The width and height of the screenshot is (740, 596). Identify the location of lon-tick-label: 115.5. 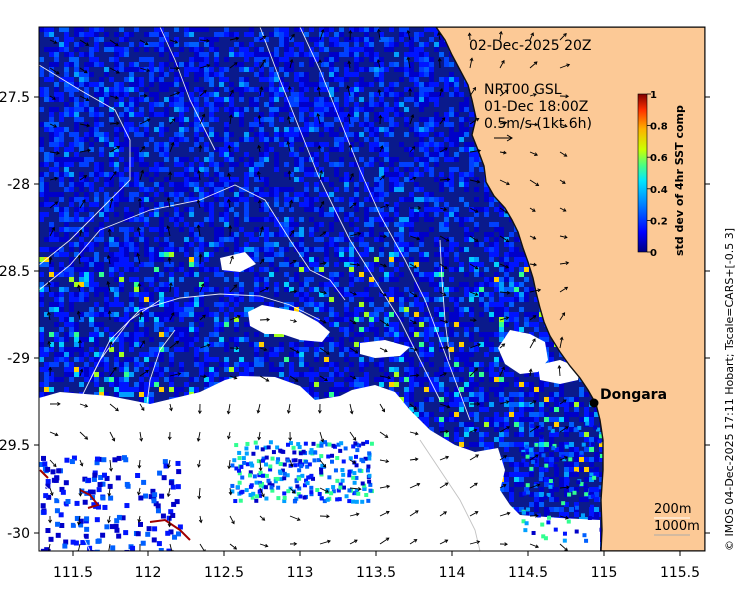
(680, 573).